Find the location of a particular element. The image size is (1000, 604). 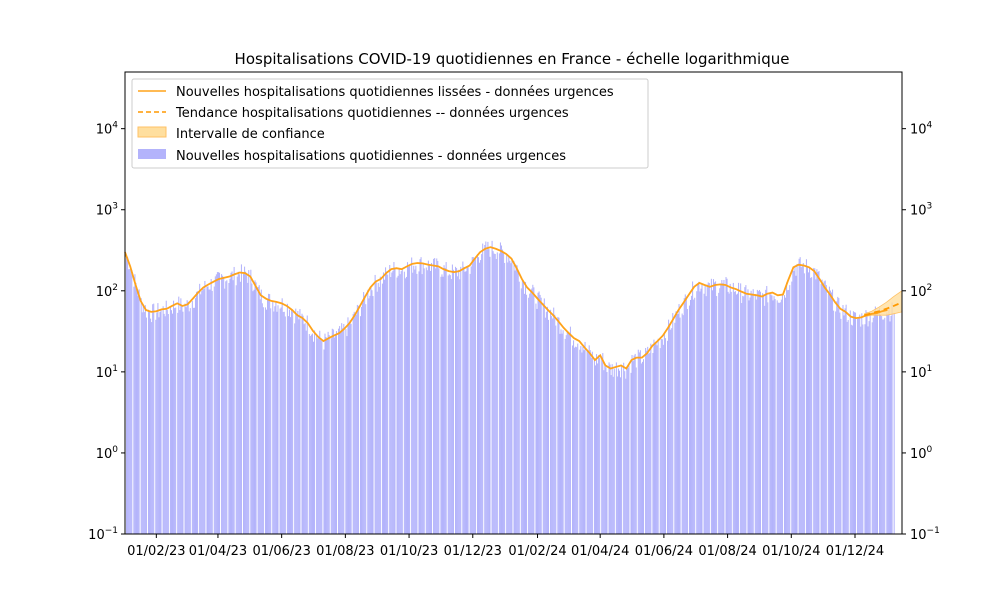

y-tick-label-left: 10² is located at coordinates (107, 291).